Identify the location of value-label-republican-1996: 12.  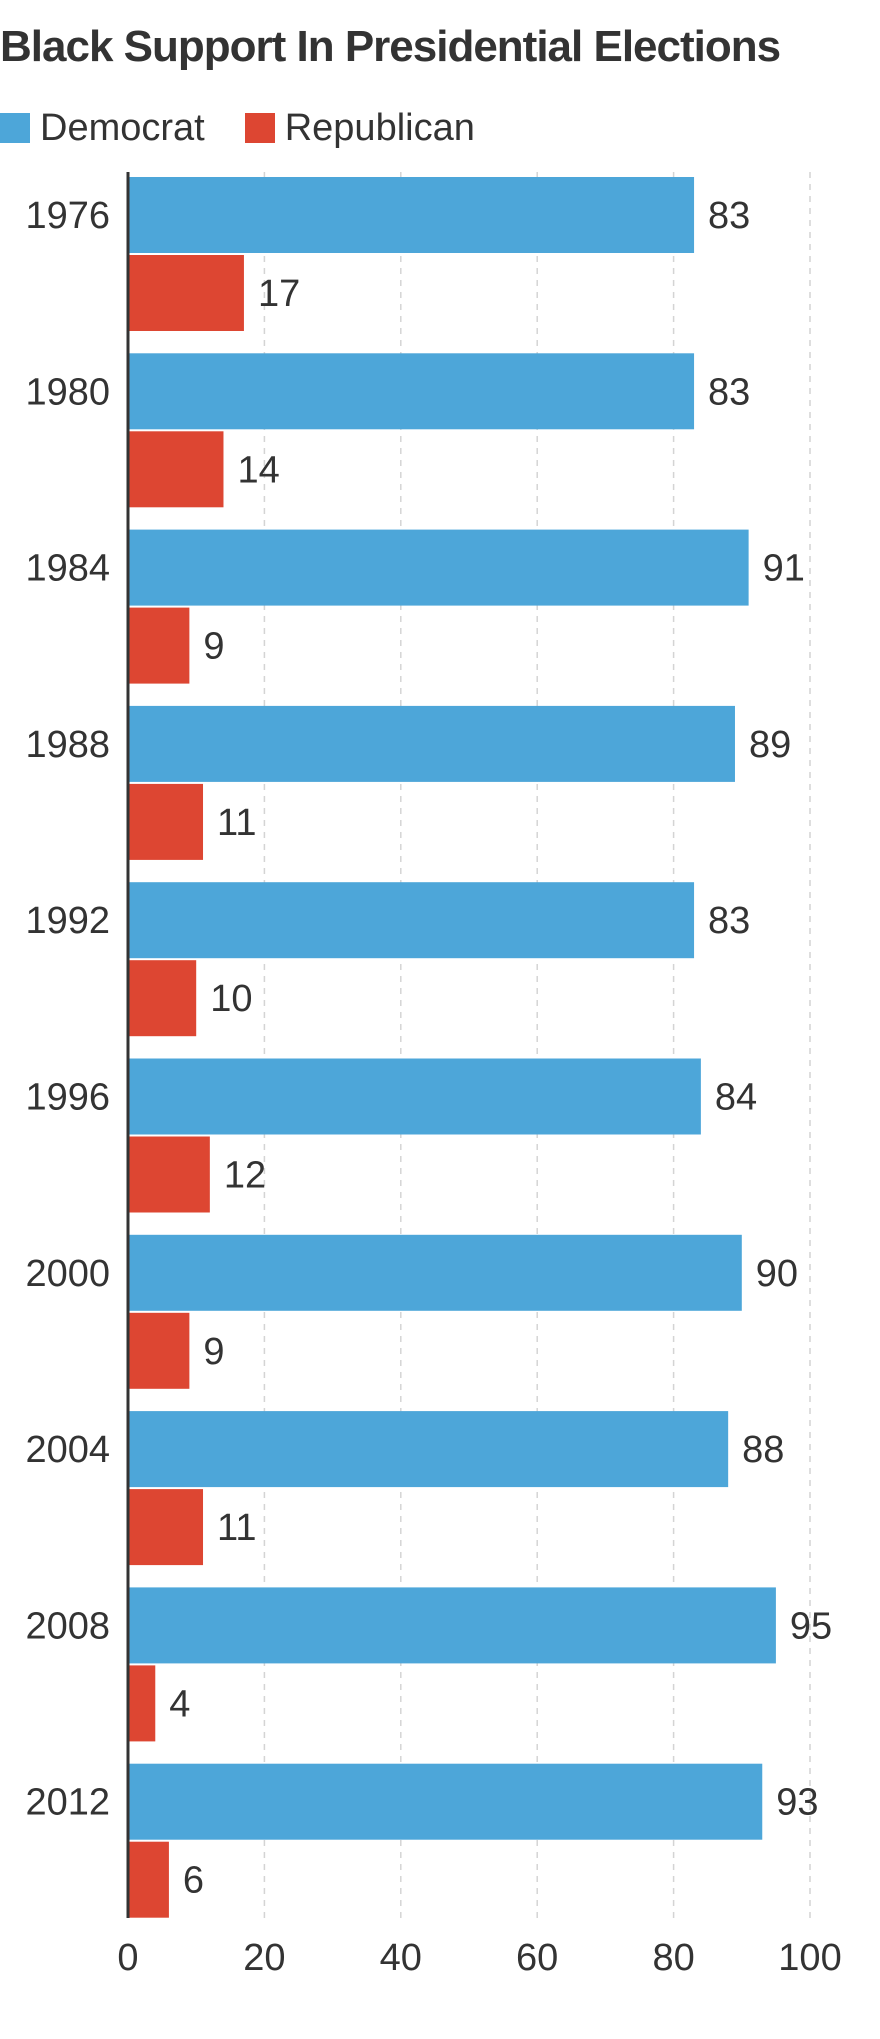
(245, 1176).